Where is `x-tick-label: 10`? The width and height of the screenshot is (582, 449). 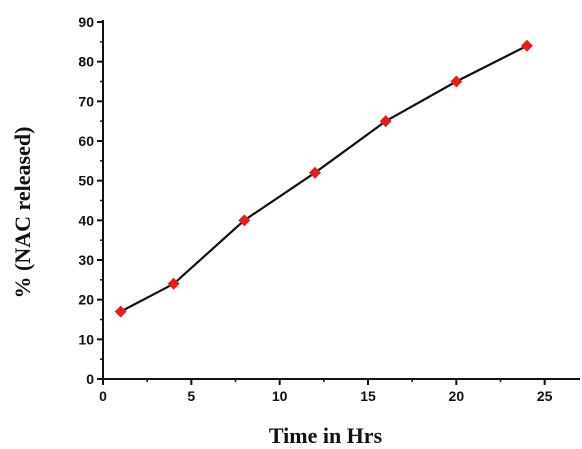
x-tick-label: 10 is located at coordinates (280, 396).